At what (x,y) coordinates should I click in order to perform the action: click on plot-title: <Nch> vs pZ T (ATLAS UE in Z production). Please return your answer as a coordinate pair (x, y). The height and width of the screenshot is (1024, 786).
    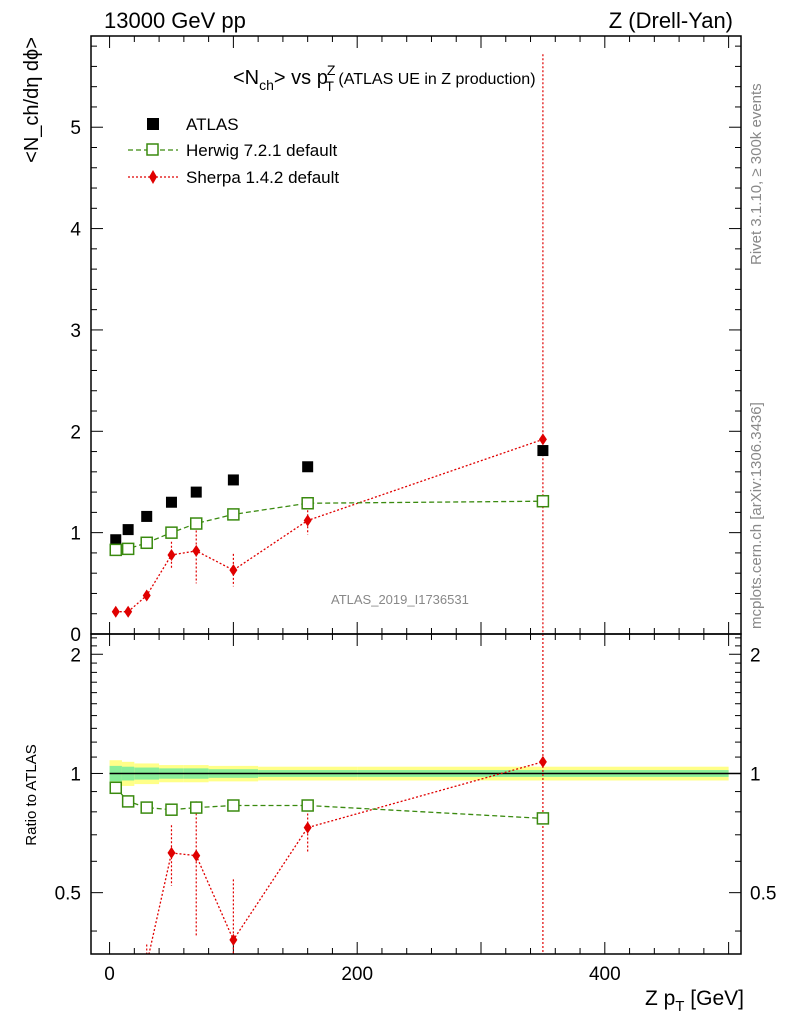
    Looking at the image, I should click on (384, 78).